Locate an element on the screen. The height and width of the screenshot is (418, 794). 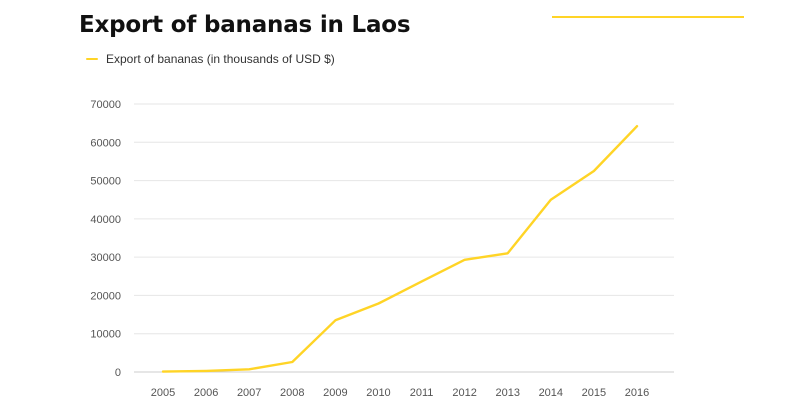
x-tick-label: 2008 is located at coordinates (292, 393).